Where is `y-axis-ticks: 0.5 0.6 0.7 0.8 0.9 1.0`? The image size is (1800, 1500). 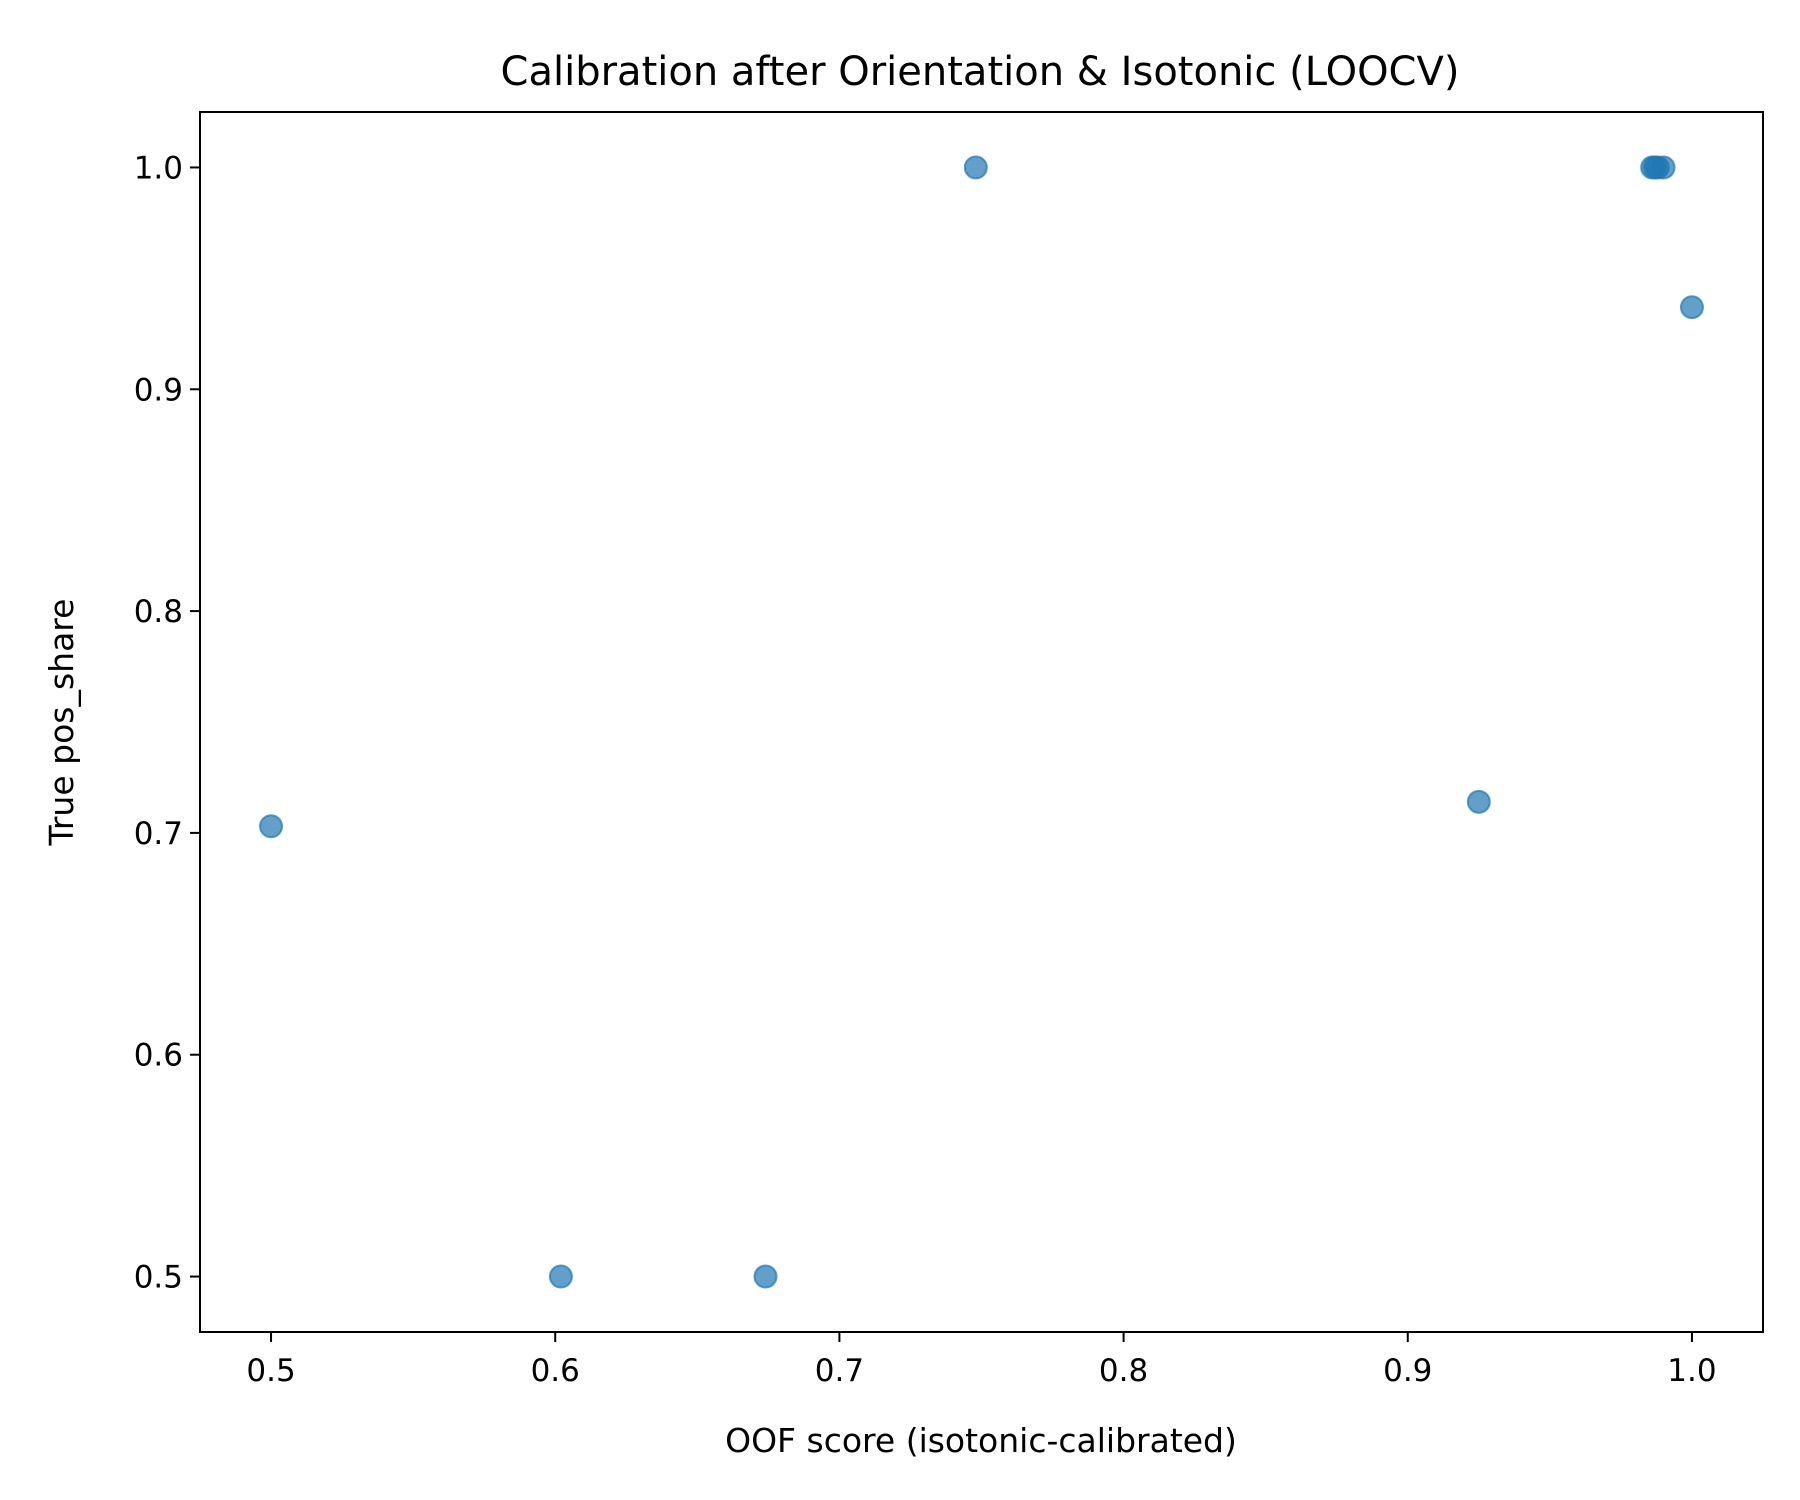
y-axis-ticks: 0.5 0.6 0.7 0.8 0.9 1.0 is located at coordinates (167, 723).